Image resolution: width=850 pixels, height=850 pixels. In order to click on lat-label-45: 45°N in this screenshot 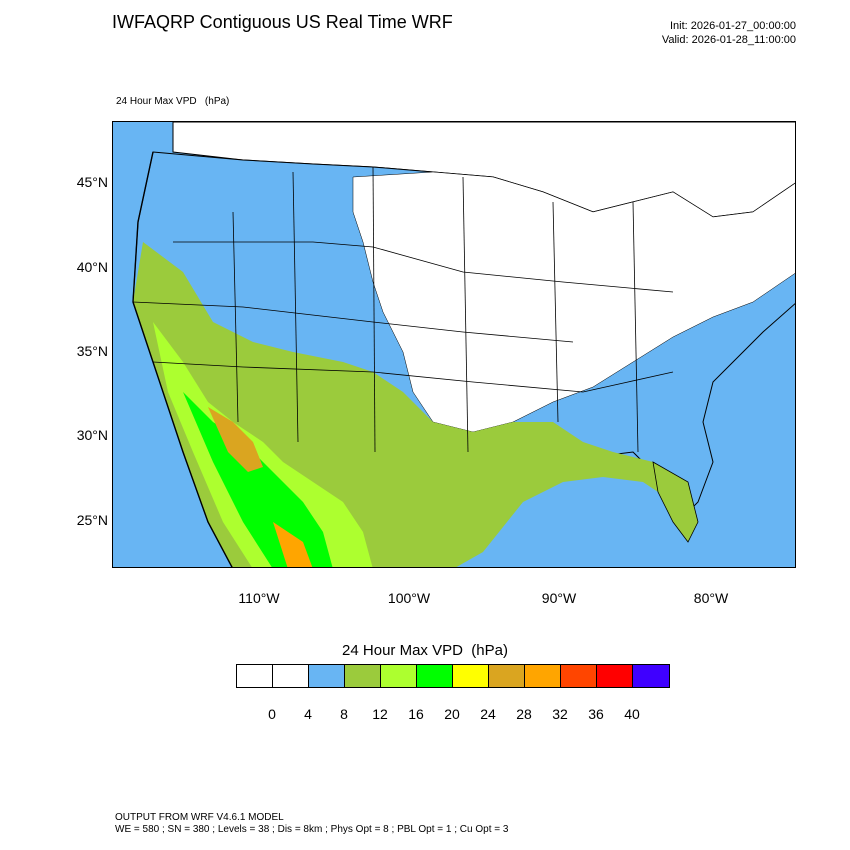, I will do `click(92, 182)`.